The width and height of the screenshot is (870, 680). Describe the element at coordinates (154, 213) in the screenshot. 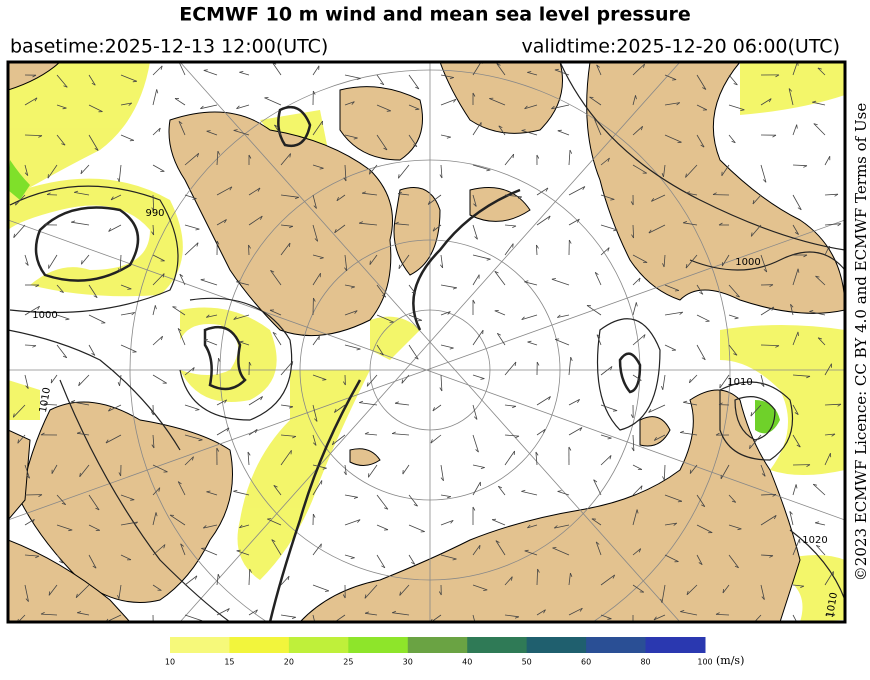

I see `contour-label: 990` at that location.